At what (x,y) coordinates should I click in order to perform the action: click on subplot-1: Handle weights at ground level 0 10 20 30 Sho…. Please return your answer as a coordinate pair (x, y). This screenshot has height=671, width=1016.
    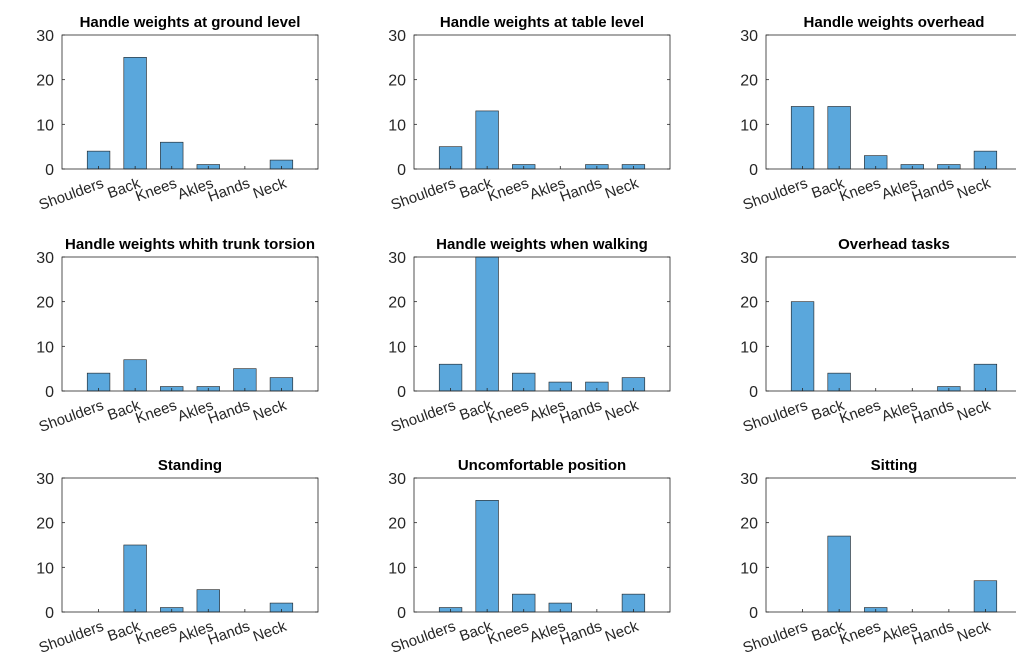
    Looking at the image, I should click on (177, 114).